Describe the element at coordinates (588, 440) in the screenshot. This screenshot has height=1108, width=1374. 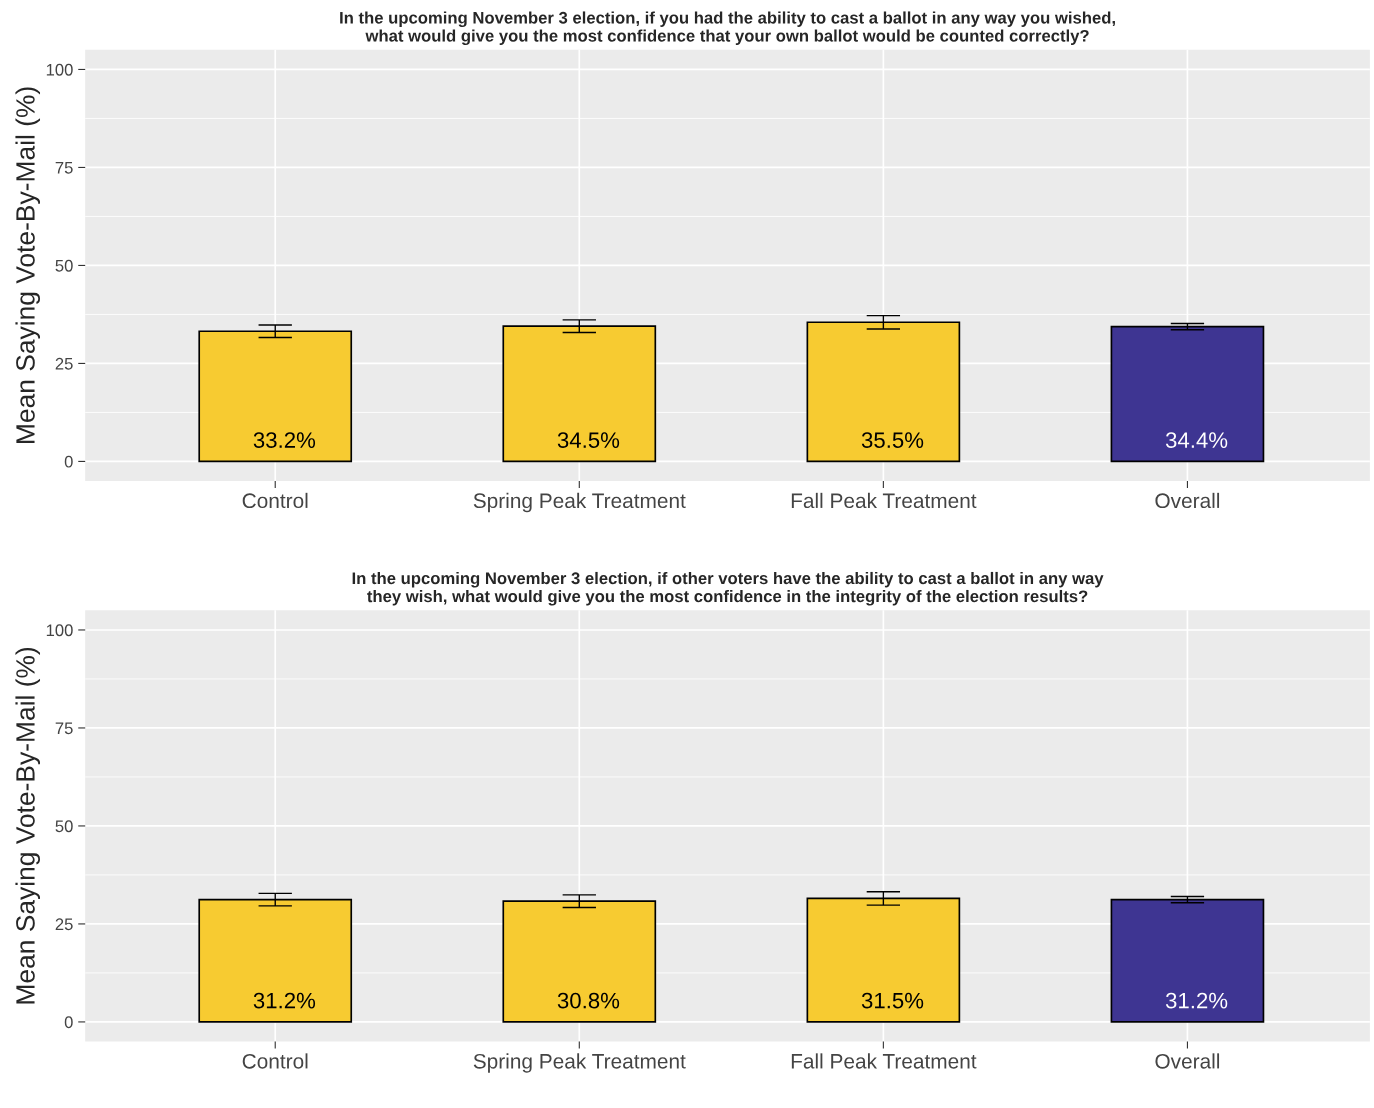
I see `data-label: 34.5%` at that location.